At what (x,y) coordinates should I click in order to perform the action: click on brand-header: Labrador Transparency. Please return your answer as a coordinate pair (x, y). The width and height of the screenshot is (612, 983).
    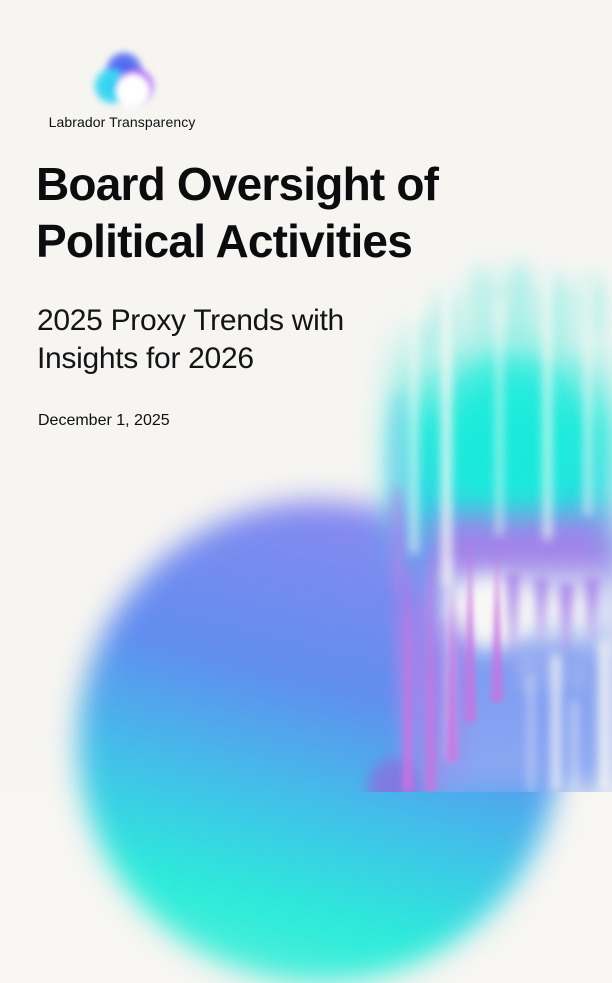
    Looking at the image, I should click on (122, 90).